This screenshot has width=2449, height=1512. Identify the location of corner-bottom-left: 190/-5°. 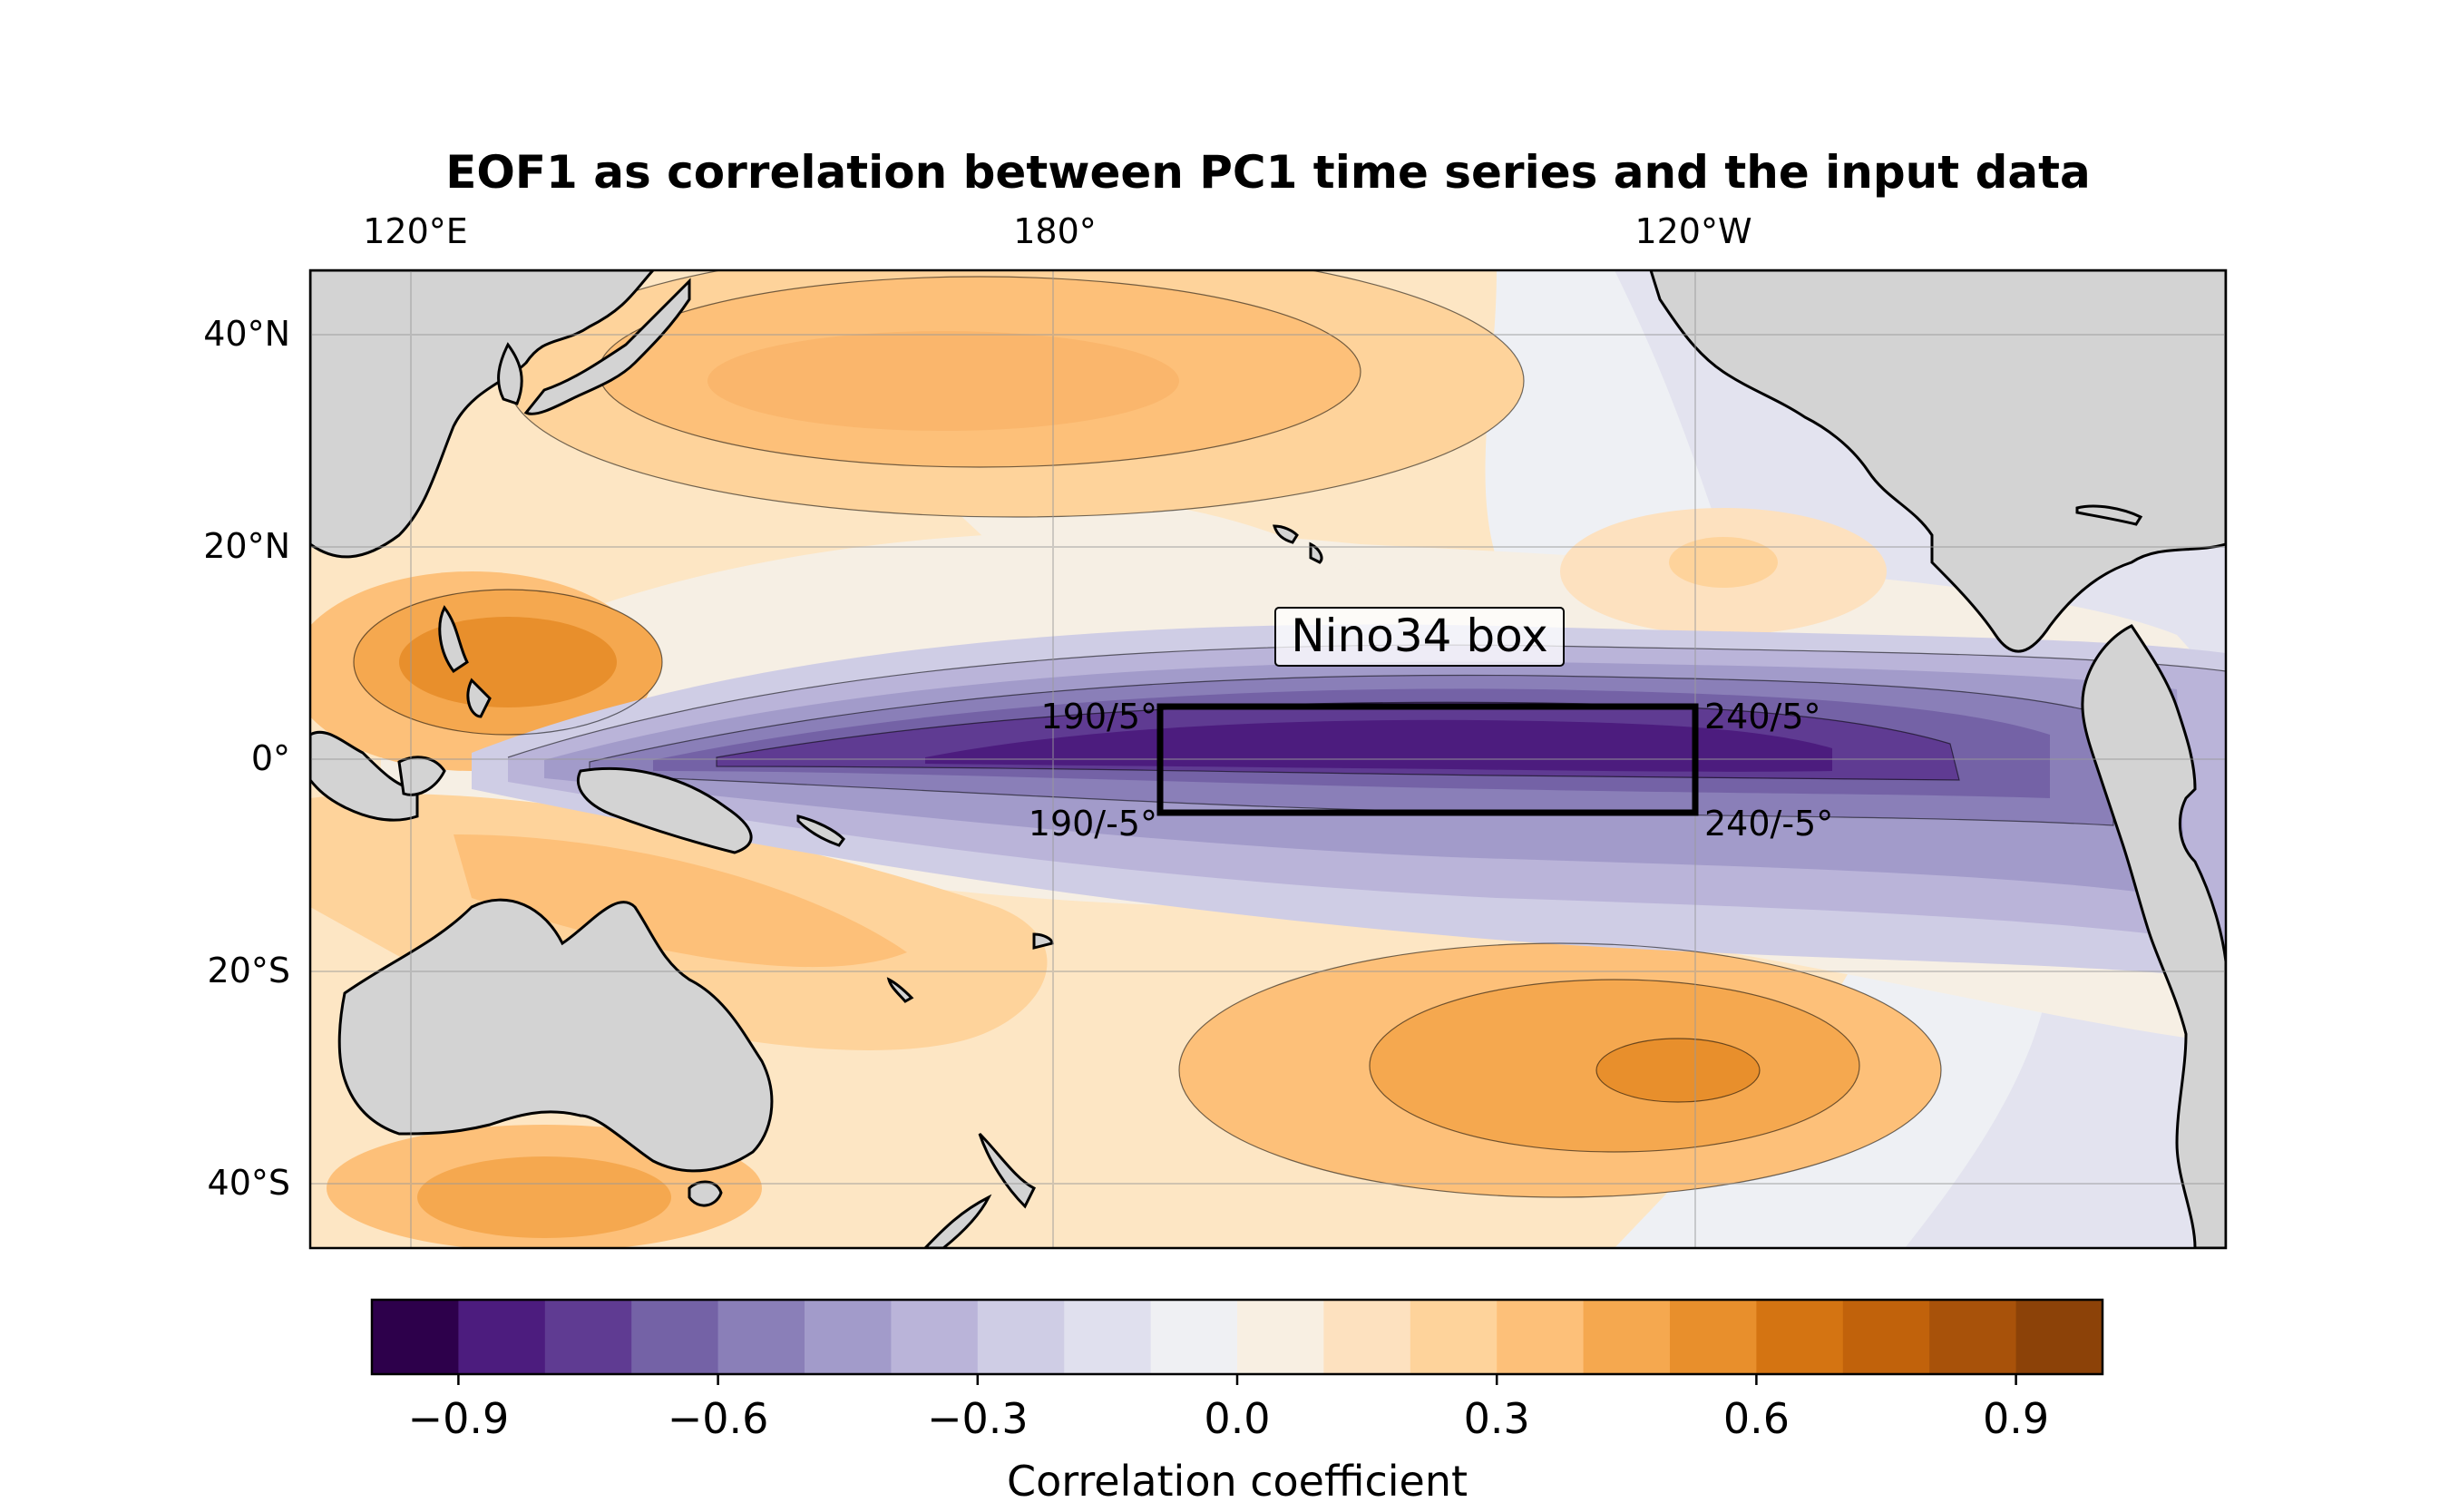
(1093, 824).